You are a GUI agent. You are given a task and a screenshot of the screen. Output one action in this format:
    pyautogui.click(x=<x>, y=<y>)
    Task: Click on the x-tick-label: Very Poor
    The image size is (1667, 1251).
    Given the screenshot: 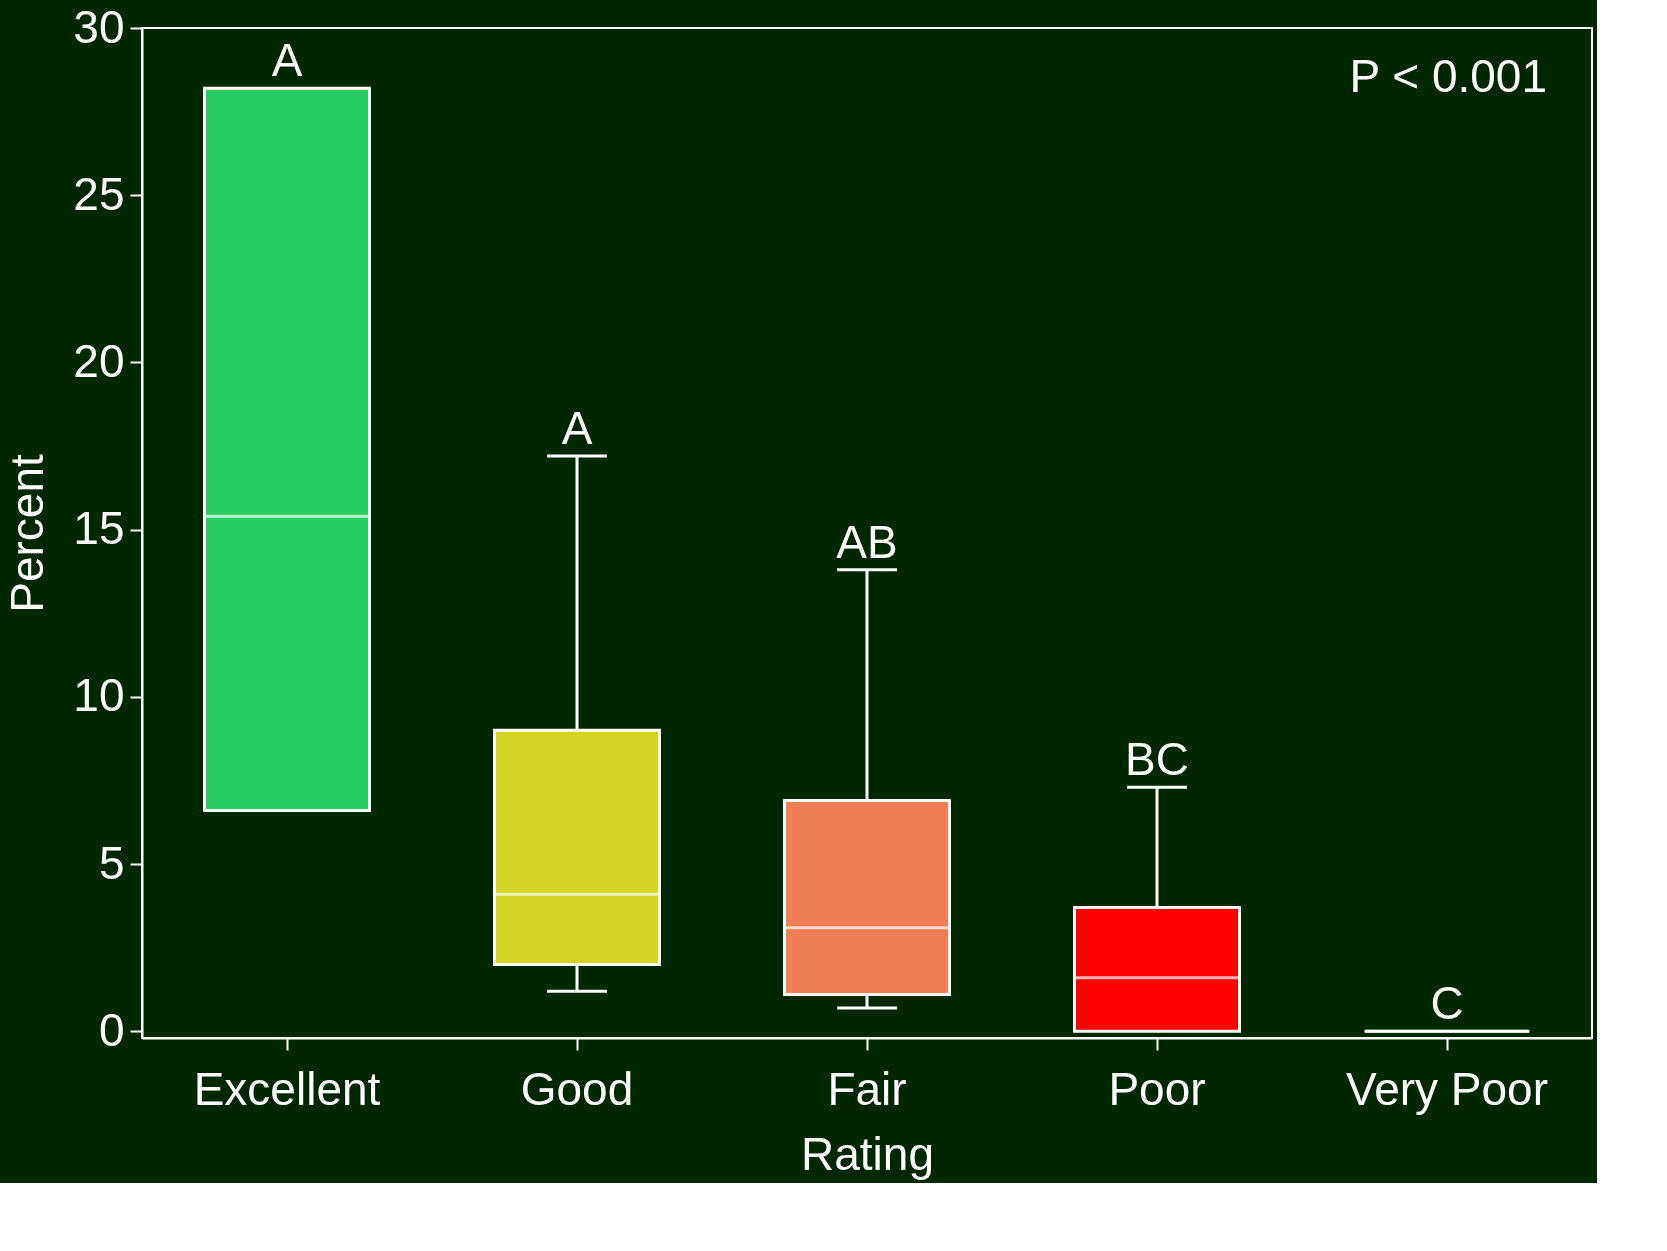 What is the action you would take?
    pyautogui.click(x=1447, y=1088)
    